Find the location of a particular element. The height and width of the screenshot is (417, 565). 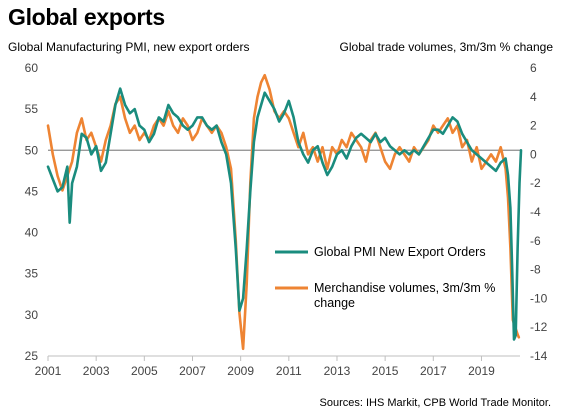

x-tick-label: 2013 is located at coordinates (337, 371).